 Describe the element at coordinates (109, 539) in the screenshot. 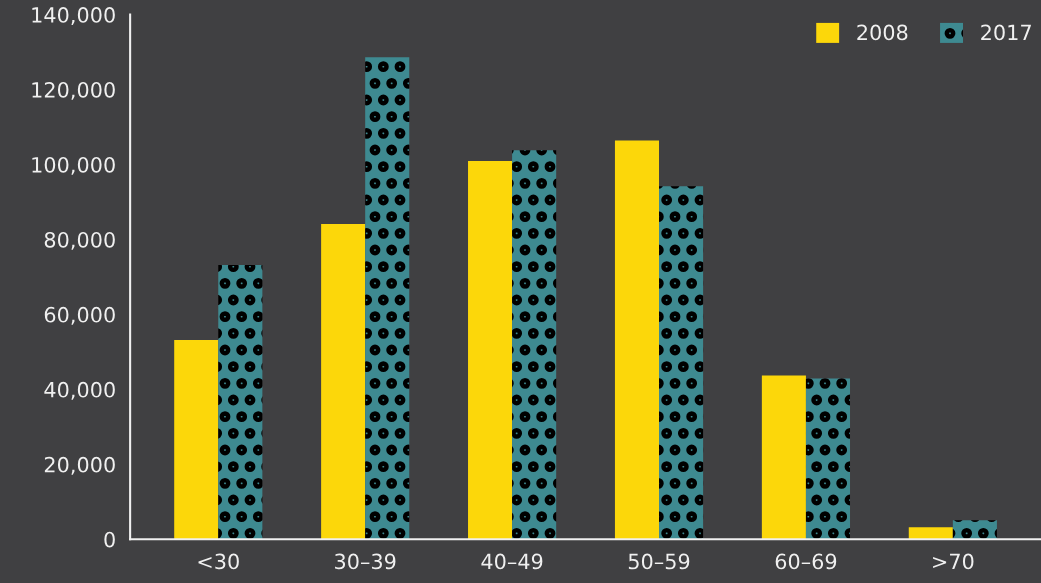

I see `y-tick-label: 0` at that location.